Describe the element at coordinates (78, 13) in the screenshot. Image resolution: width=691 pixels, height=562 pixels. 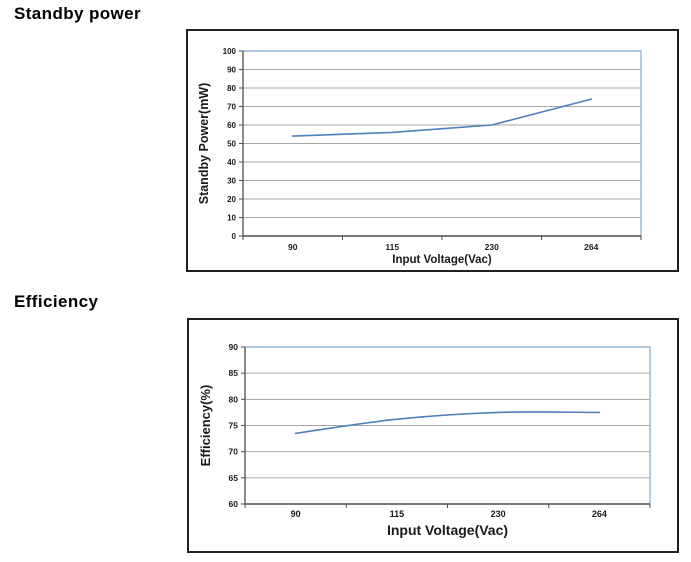
I see `standby-power-heading: Standby power` at that location.